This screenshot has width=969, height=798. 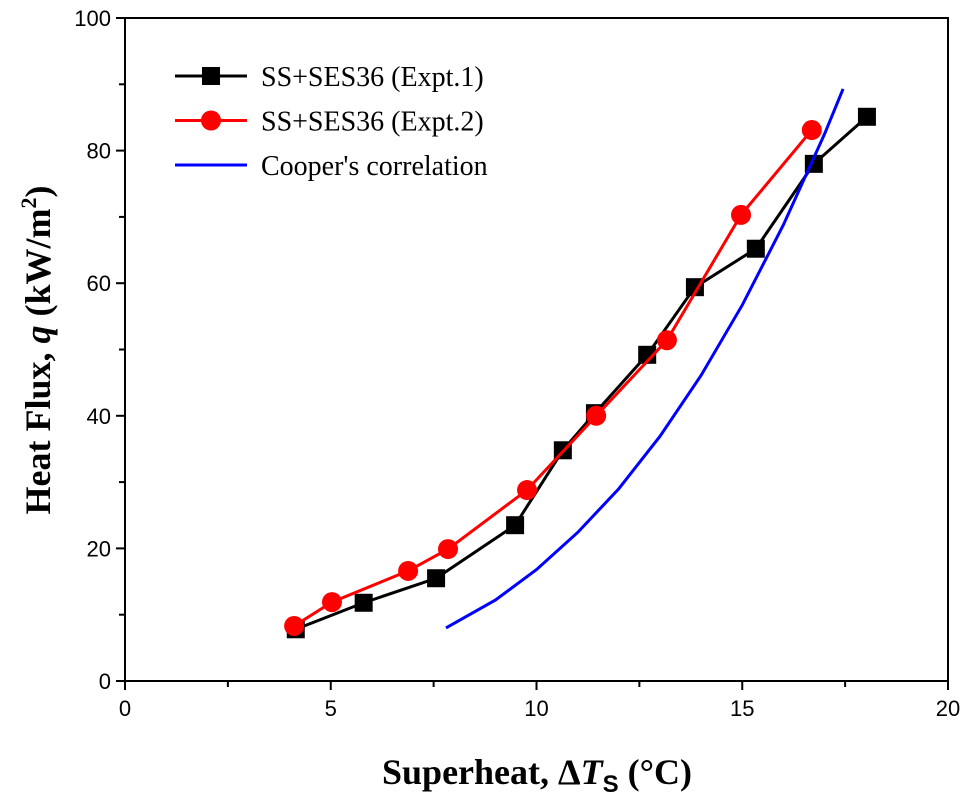 I want to click on x-tick-label: 15, so click(x=742, y=708).